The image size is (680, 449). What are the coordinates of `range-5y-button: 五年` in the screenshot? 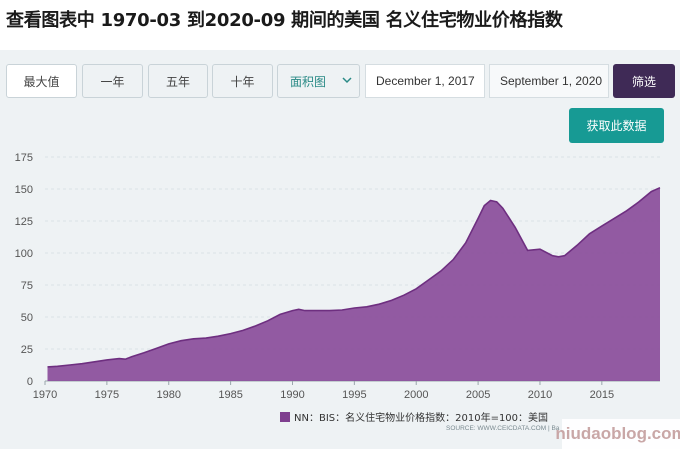 It's located at (178, 81).